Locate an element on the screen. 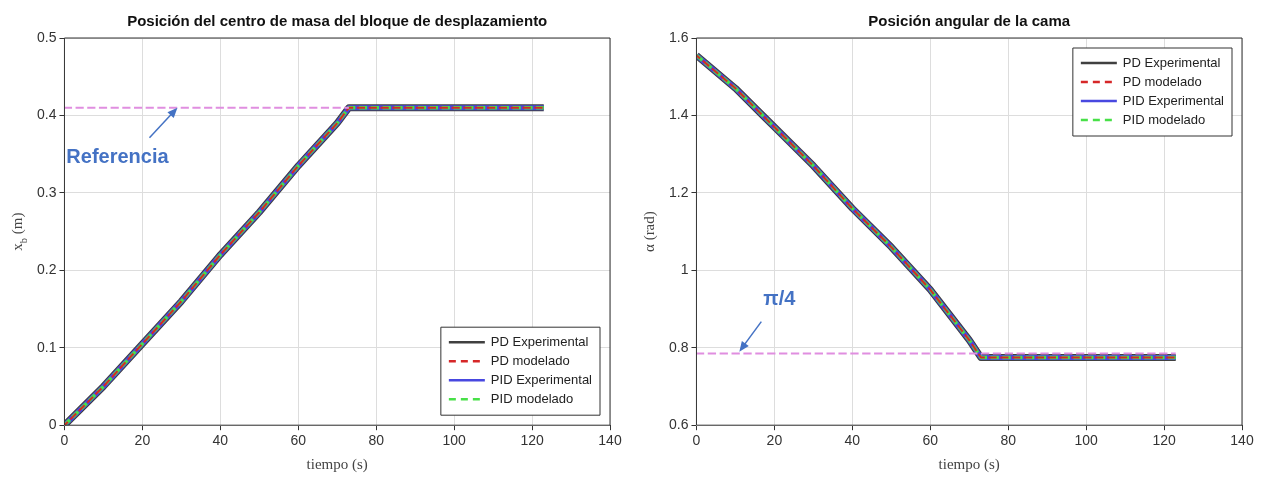  y-tick-label: 0.3 is located at coordinates (46, 191).